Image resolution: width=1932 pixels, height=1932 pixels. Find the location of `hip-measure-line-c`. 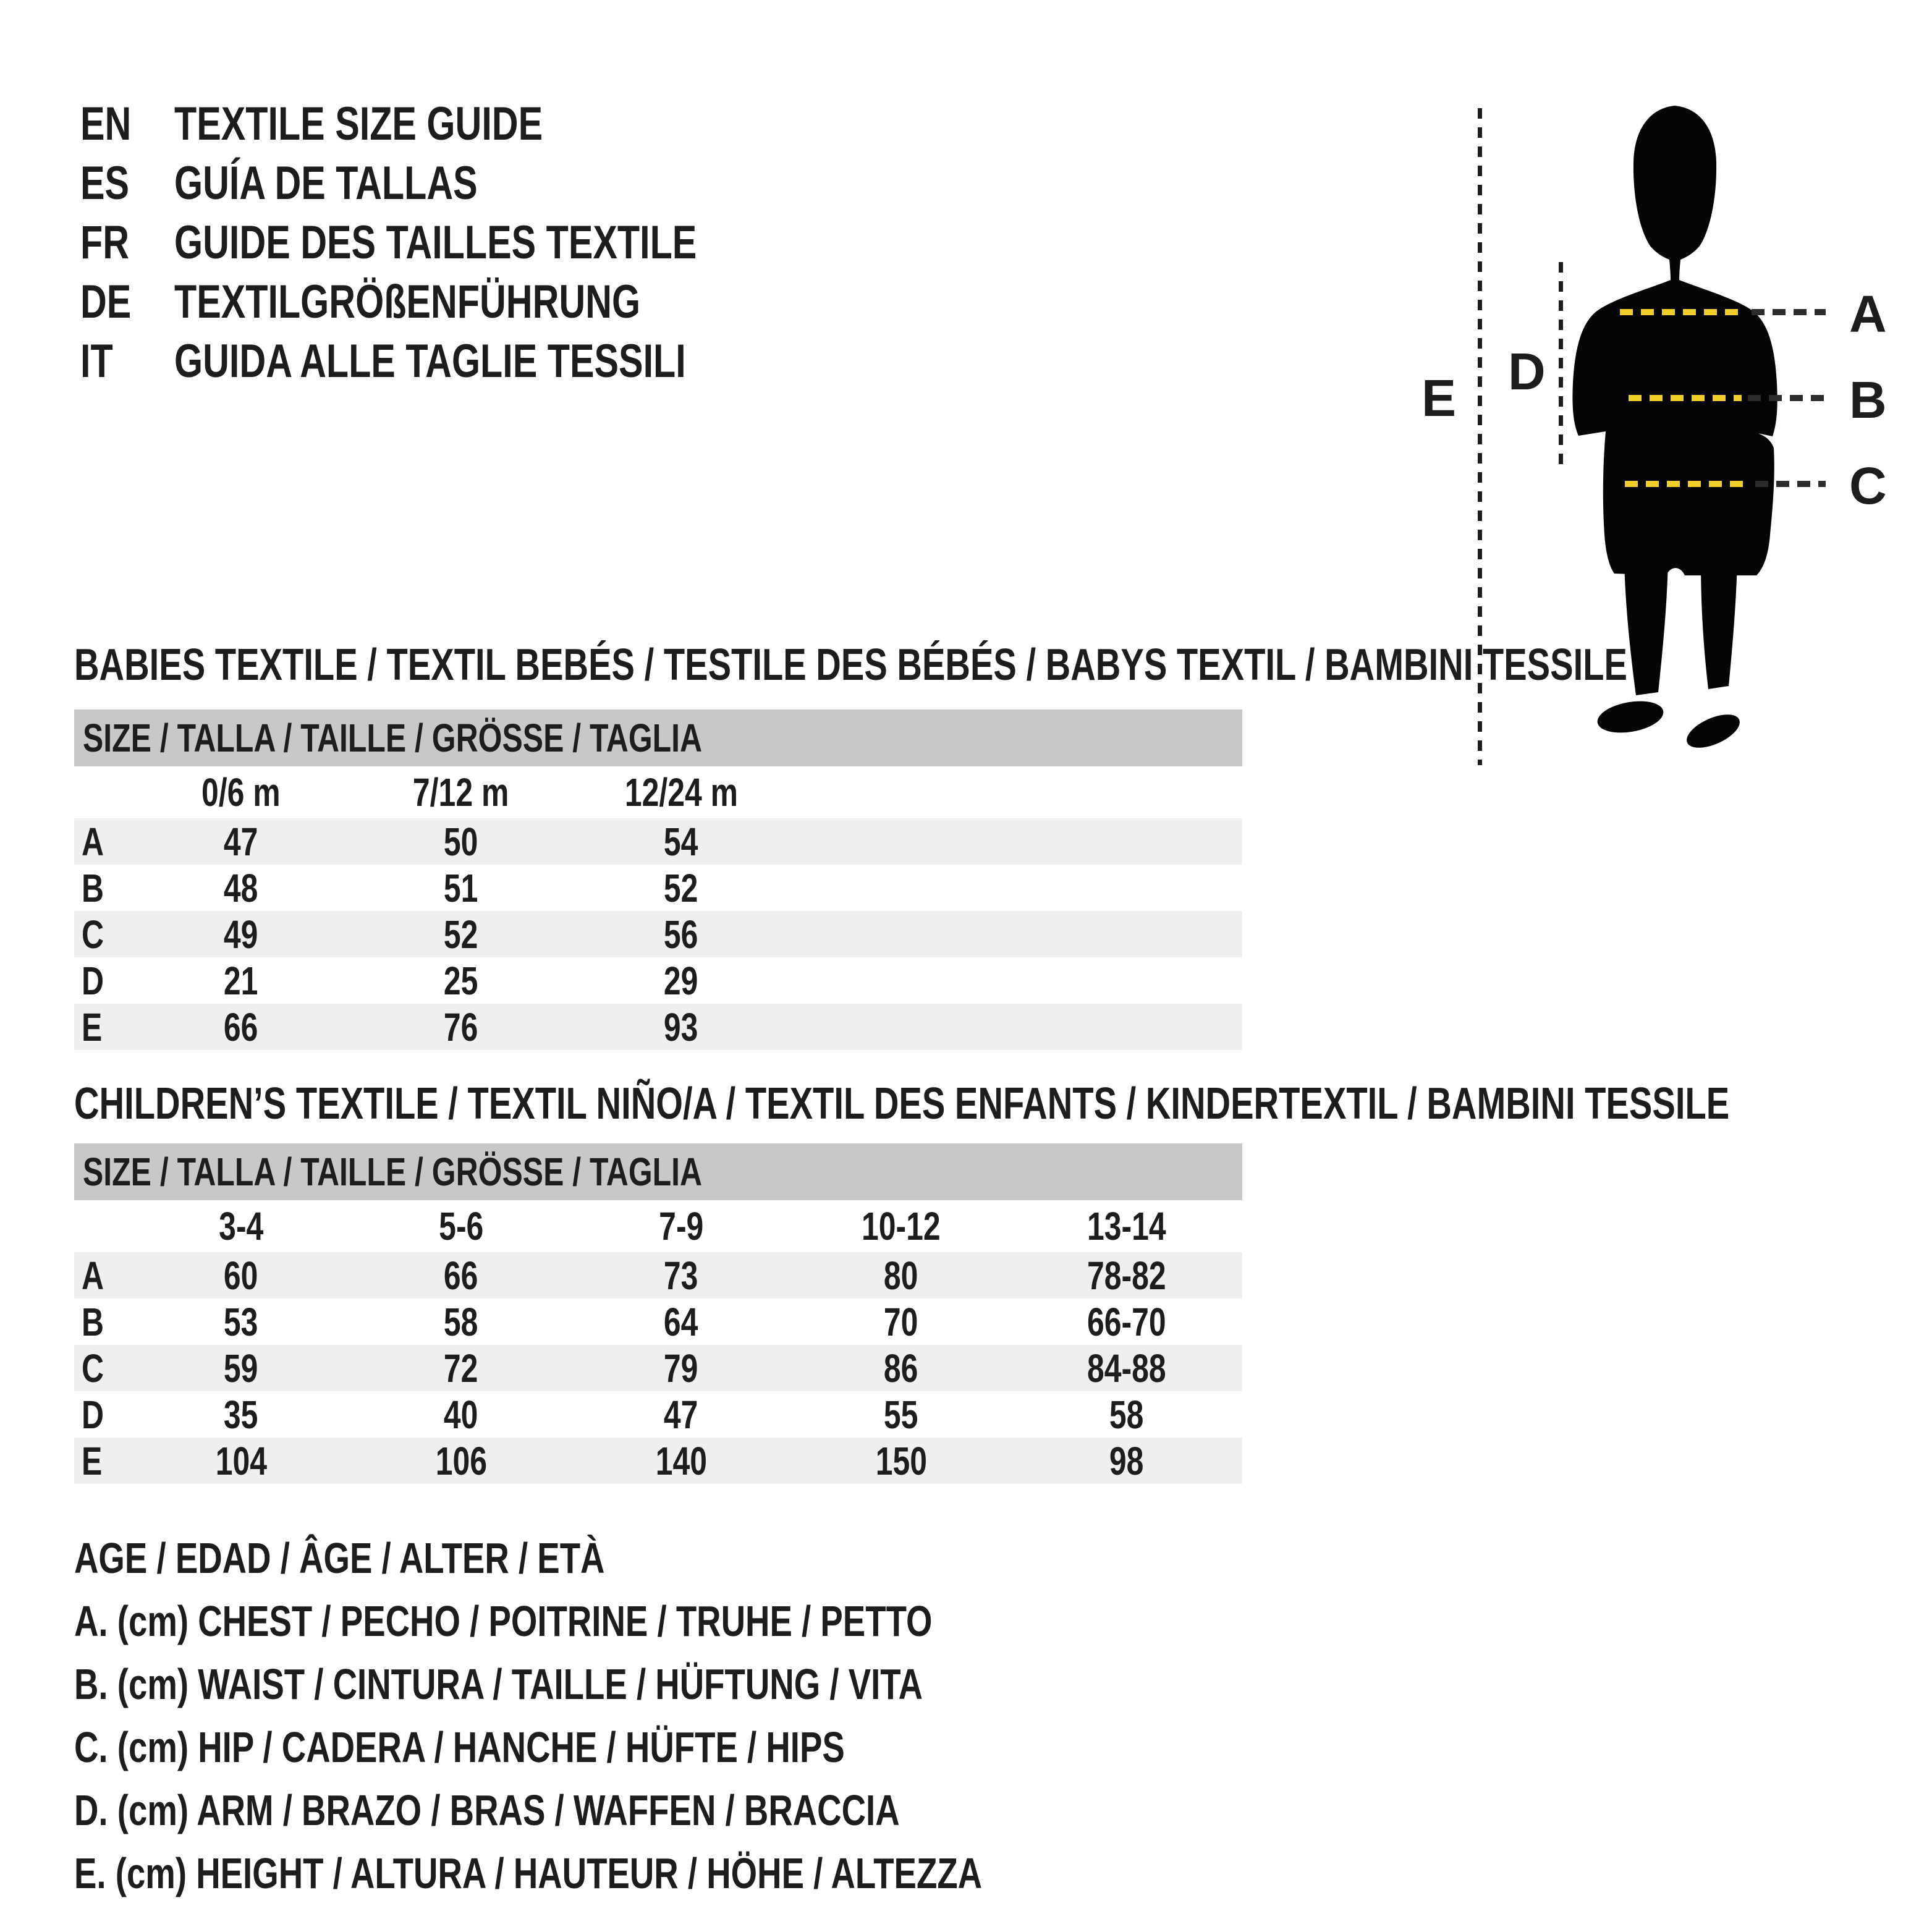

hip-measure-line-c is located at coordinates (1687, 484).